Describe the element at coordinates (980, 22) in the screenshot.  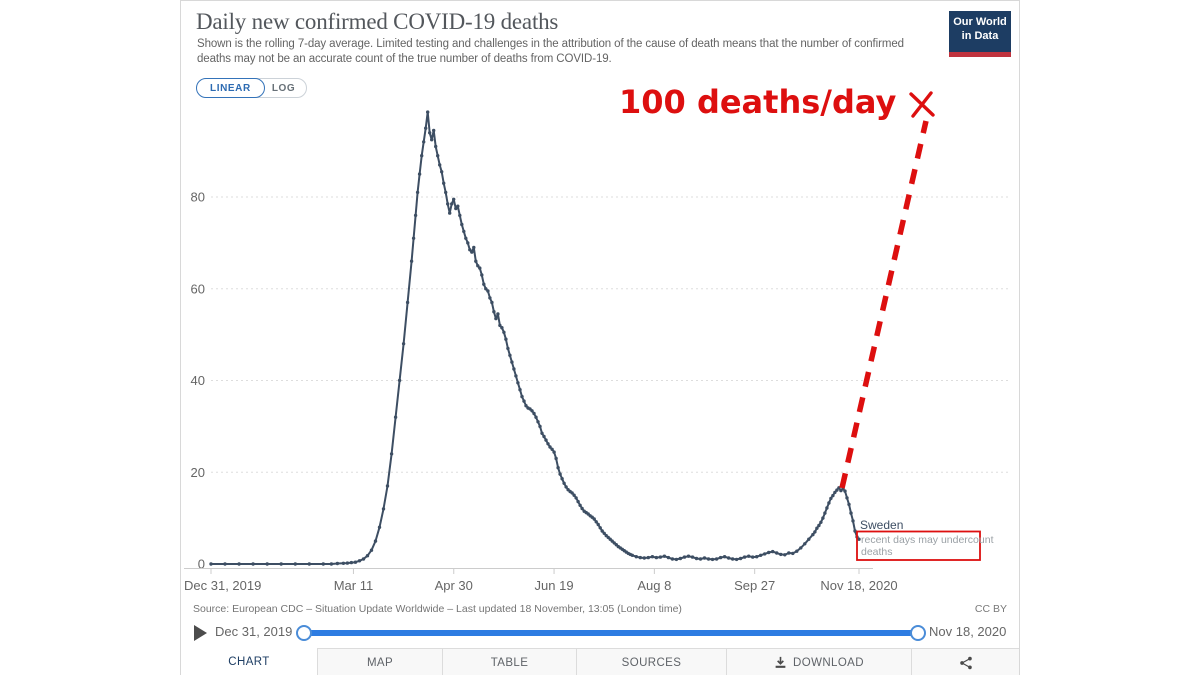
I see `owid-logo-line1: Our World` at that location.